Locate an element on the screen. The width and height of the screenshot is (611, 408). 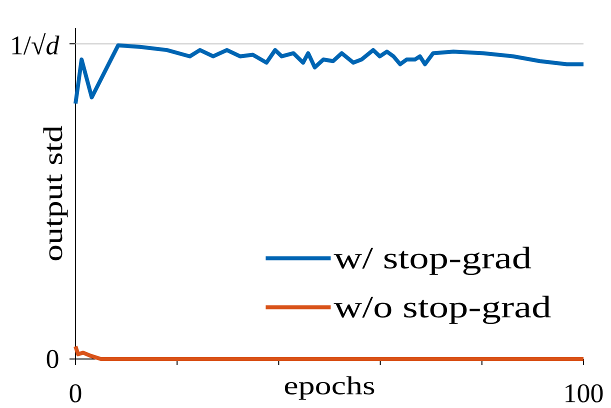
y-tick-label: 1/√d is located at coordinates (36, 43).